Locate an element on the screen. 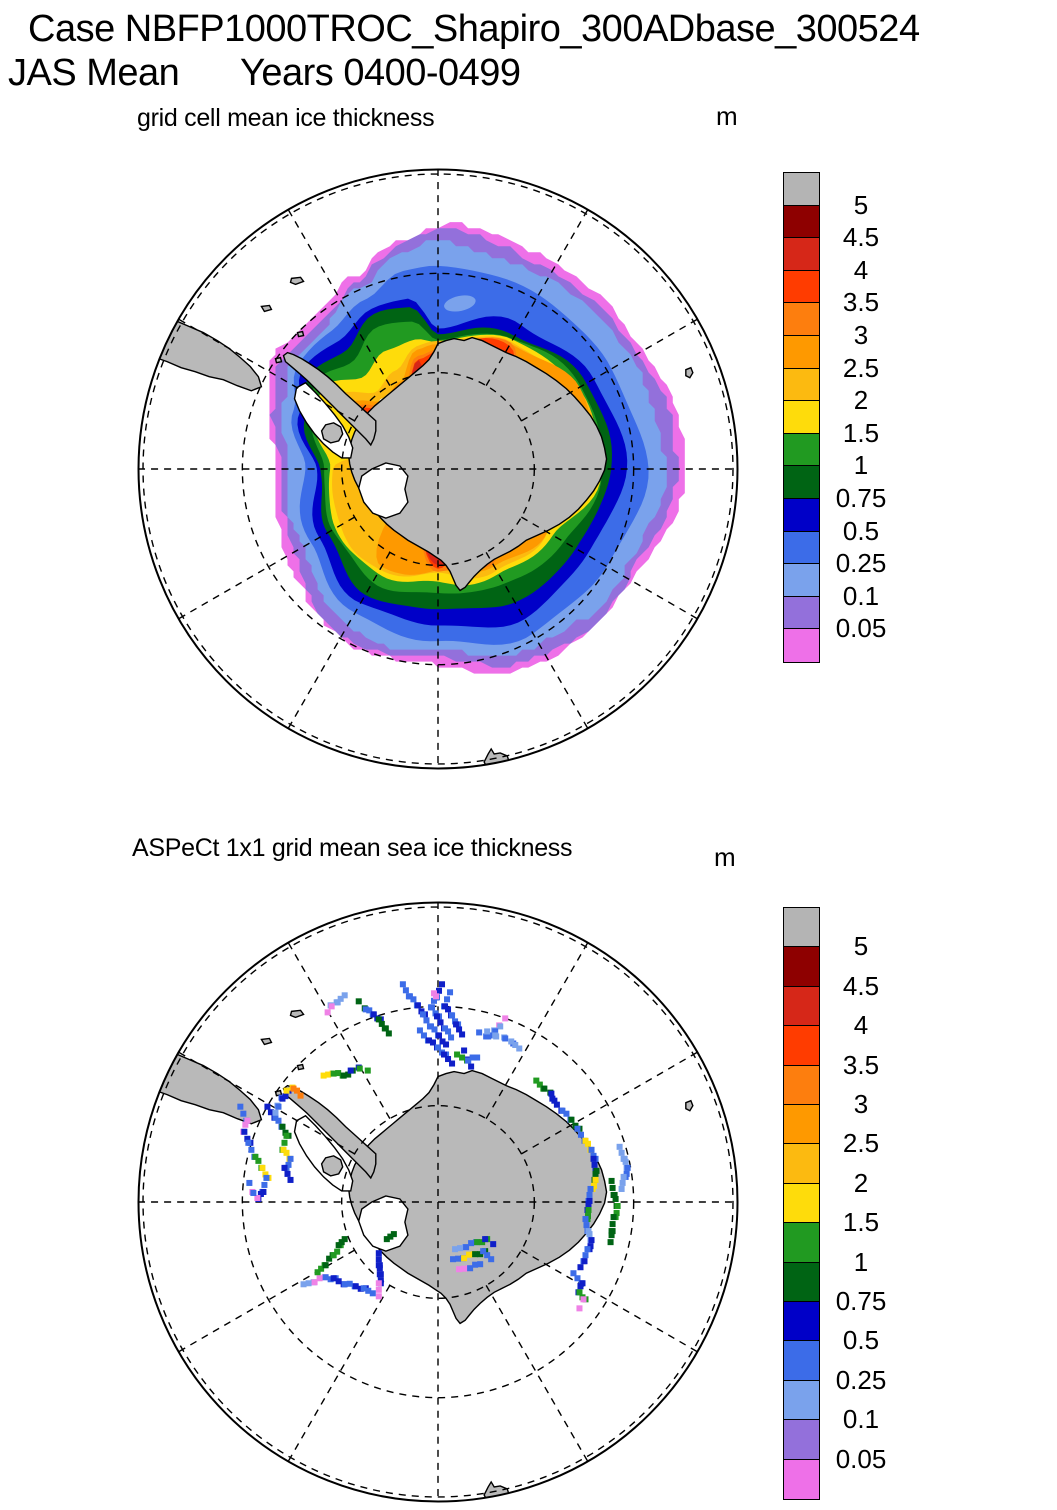 The width and height of the screenshot is (1057, 1510). colorbar-label: 3 is located at coordinates (861, 335).